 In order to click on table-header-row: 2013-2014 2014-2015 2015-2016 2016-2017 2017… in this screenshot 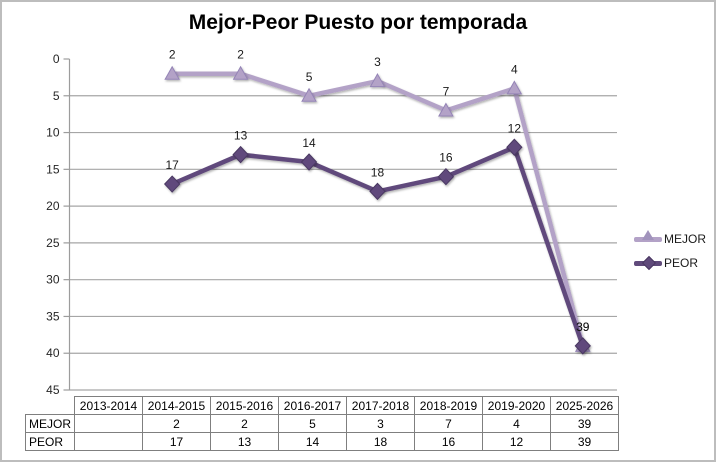, I will do `click(322, 405)`.